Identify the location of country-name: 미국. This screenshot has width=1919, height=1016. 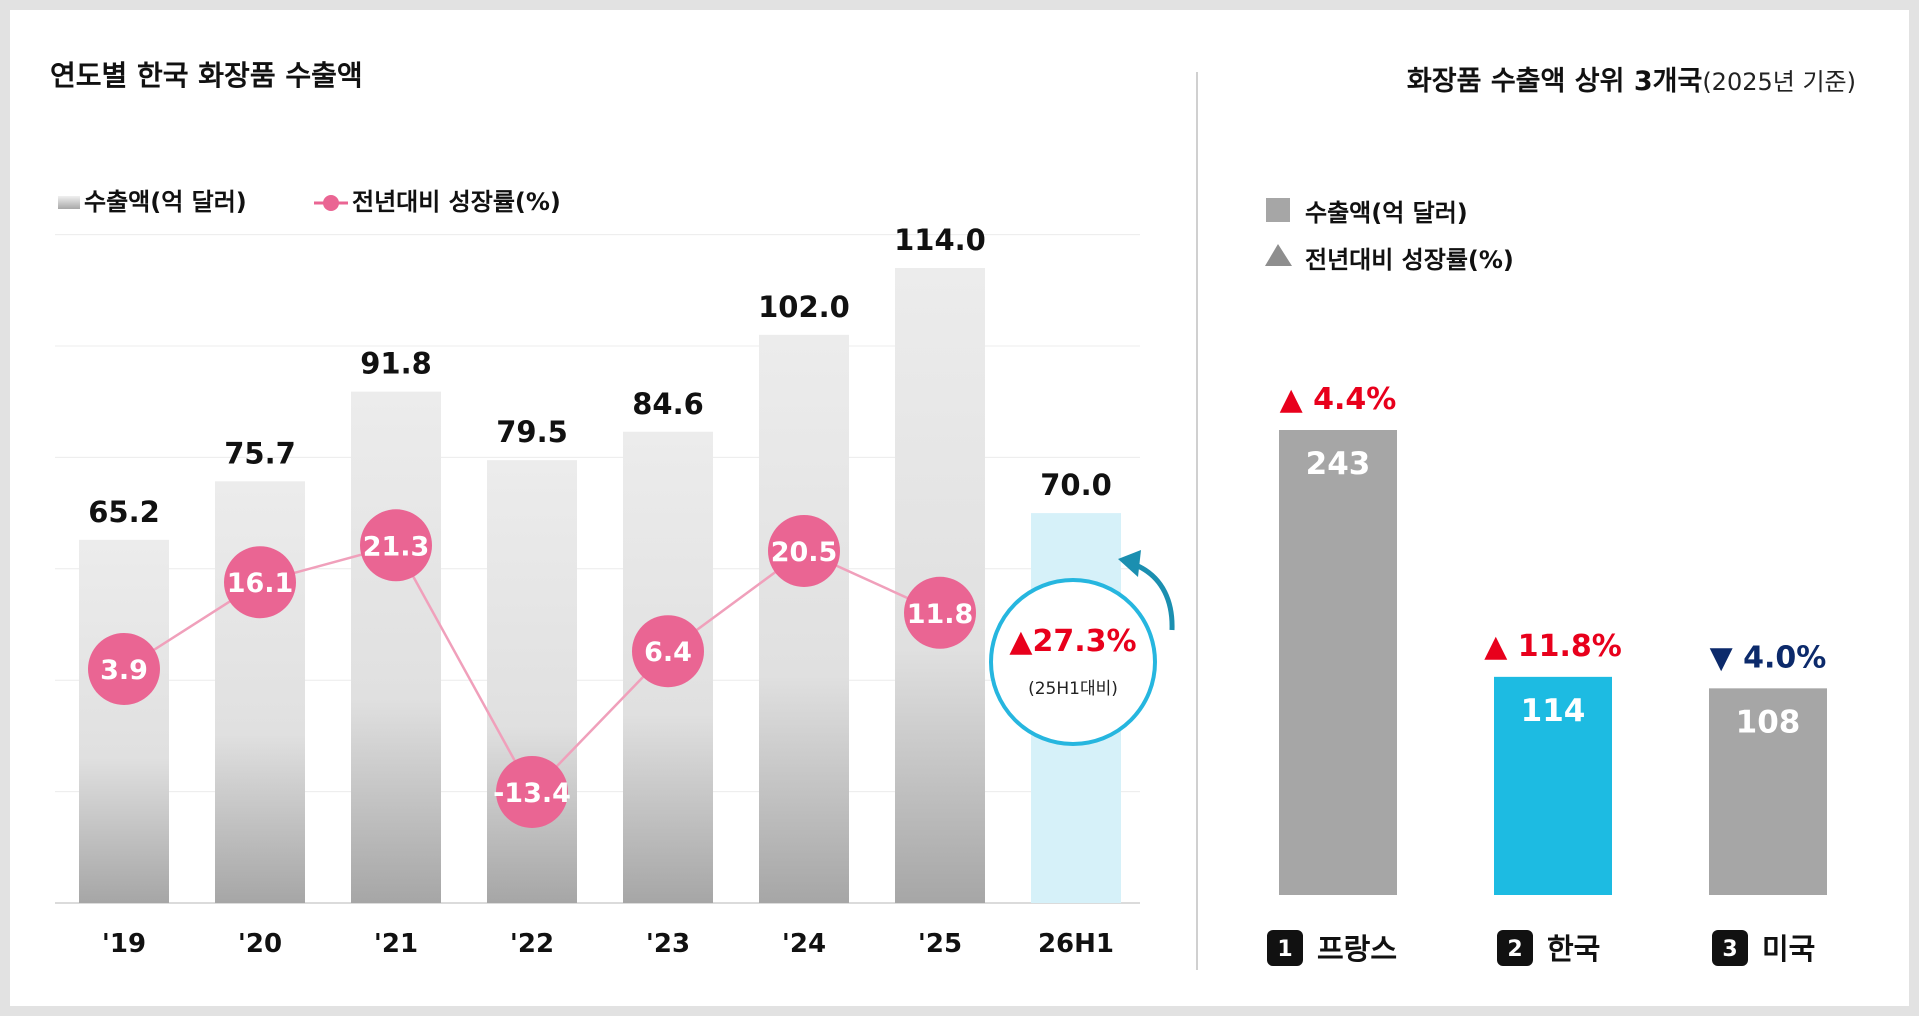
(1788, 949).